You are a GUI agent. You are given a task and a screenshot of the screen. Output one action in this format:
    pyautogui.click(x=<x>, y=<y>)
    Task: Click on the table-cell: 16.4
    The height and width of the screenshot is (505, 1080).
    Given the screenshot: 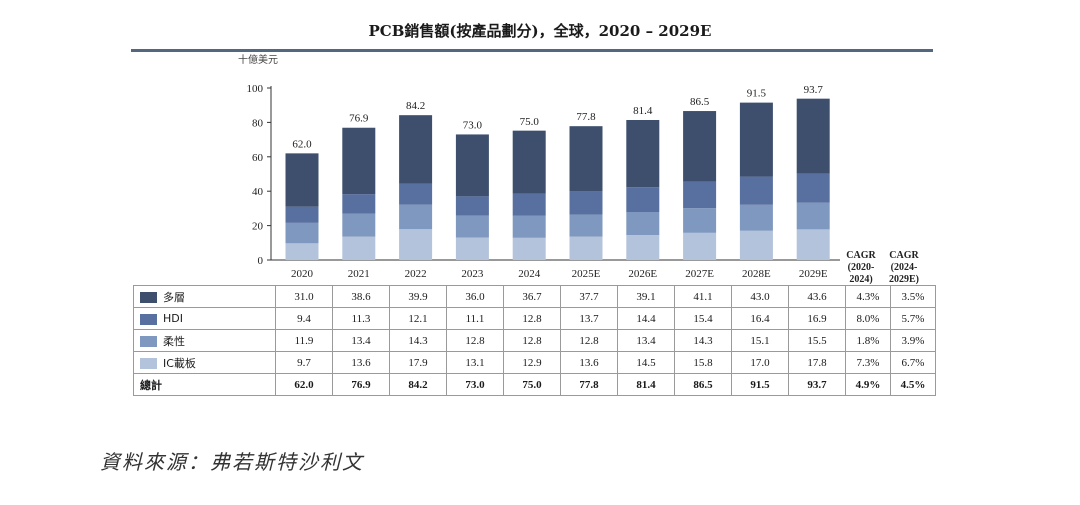 What is the action you would take?
    pyautogui.click(x=760, y=318)
    